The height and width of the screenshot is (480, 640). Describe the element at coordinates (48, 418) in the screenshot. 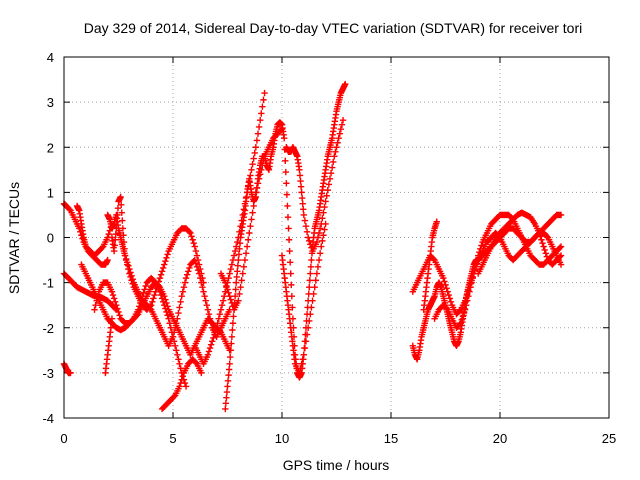

I see `y-tick-label: -4` at that location.